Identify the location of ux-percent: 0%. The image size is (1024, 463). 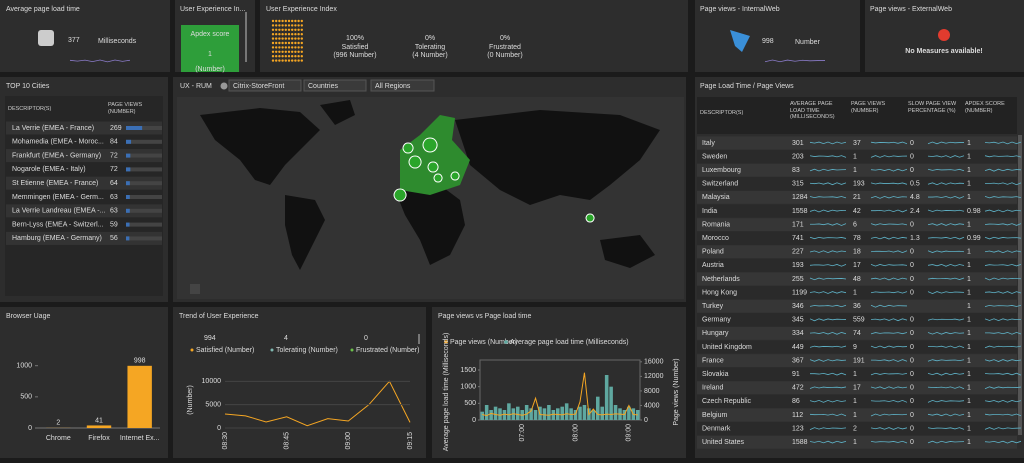
(505, 38).